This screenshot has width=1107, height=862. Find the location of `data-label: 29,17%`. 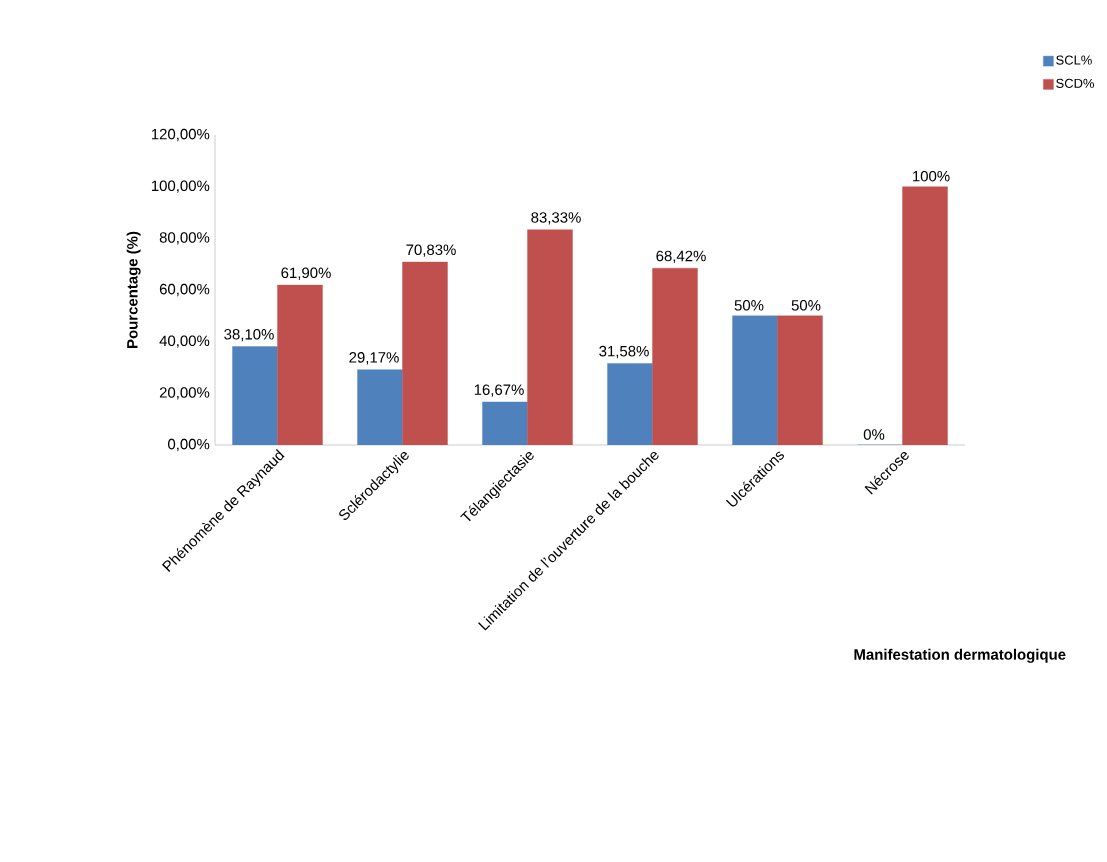

data-label: 29,17% is located at coordinates (374, 358).